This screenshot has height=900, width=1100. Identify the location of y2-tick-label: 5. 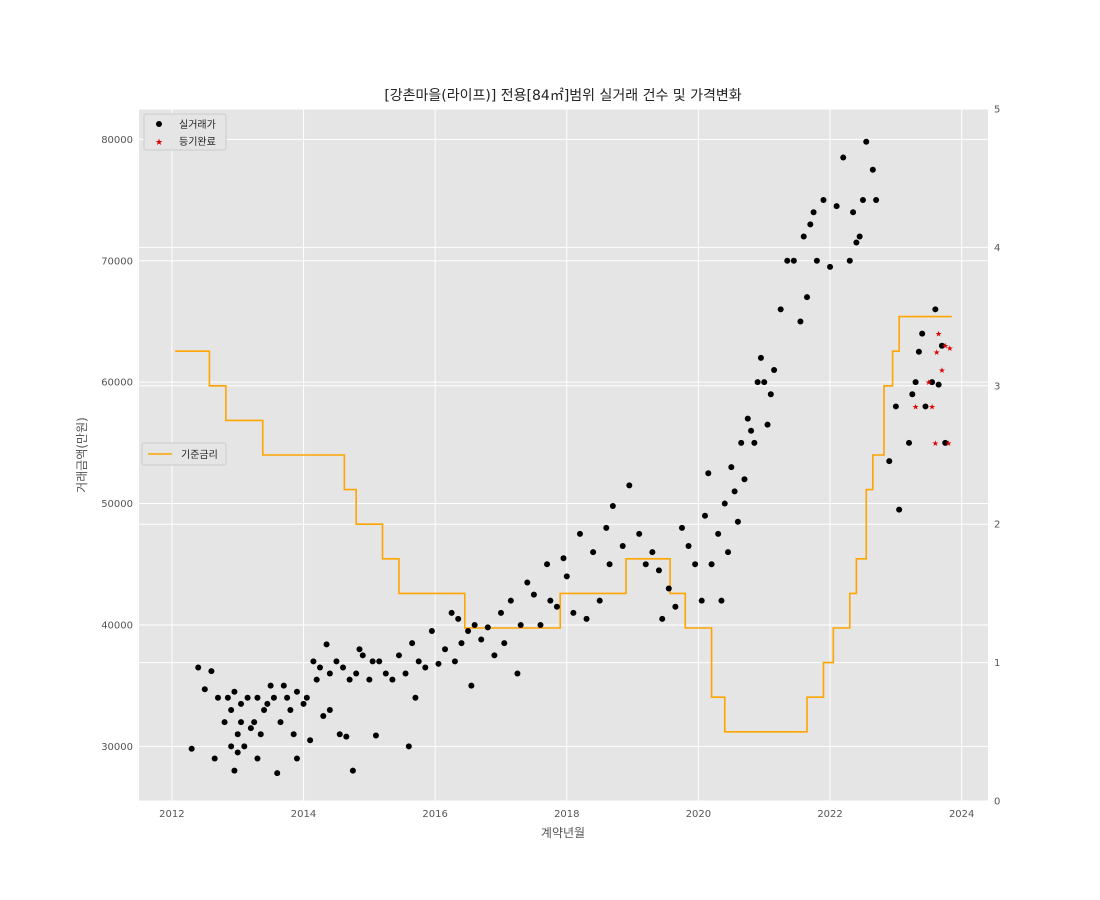
(997, 110).